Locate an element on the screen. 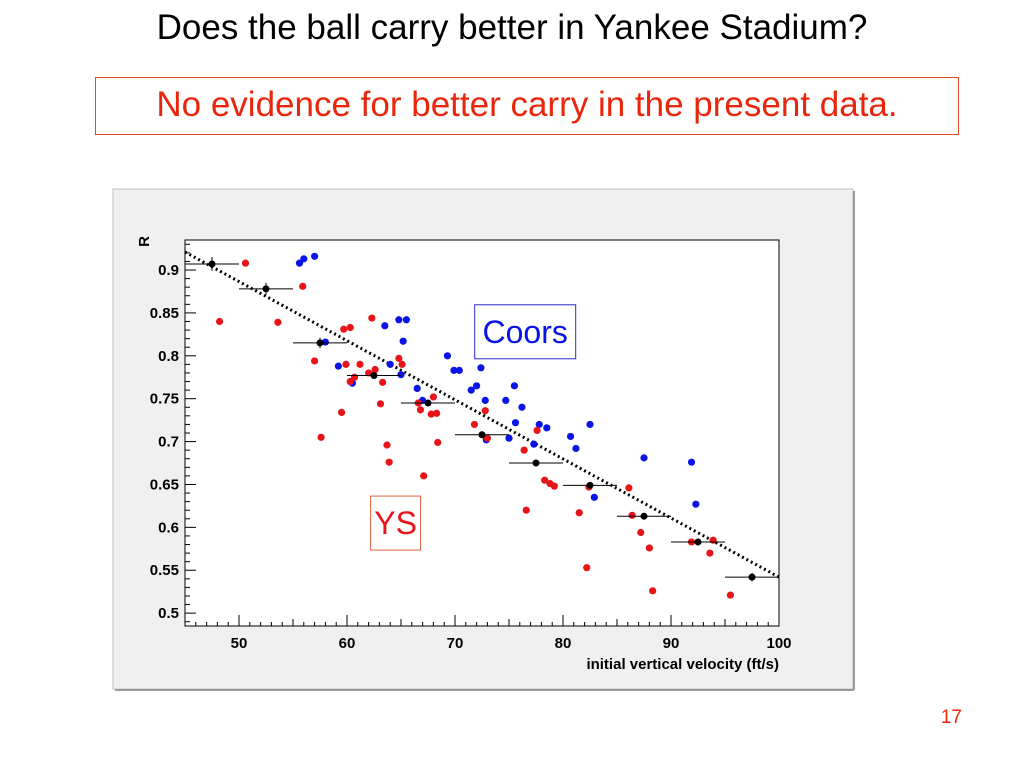 The image size is (1024, 768). y-tick-label: 0.6 is located at coordinates (168, 527).